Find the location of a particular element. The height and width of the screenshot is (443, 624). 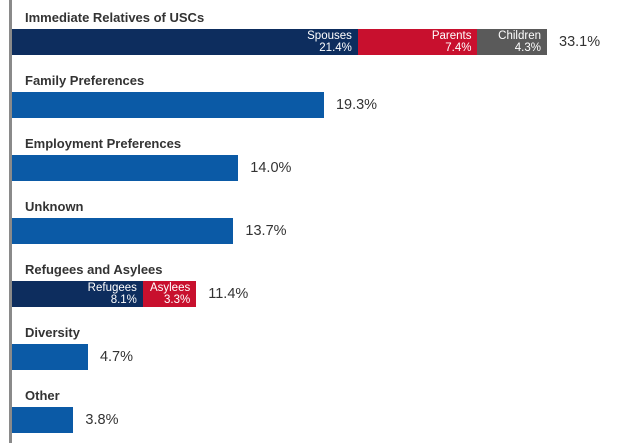

bar-segment-parents: Parents 7.4% is located at coordinates (417, 42).